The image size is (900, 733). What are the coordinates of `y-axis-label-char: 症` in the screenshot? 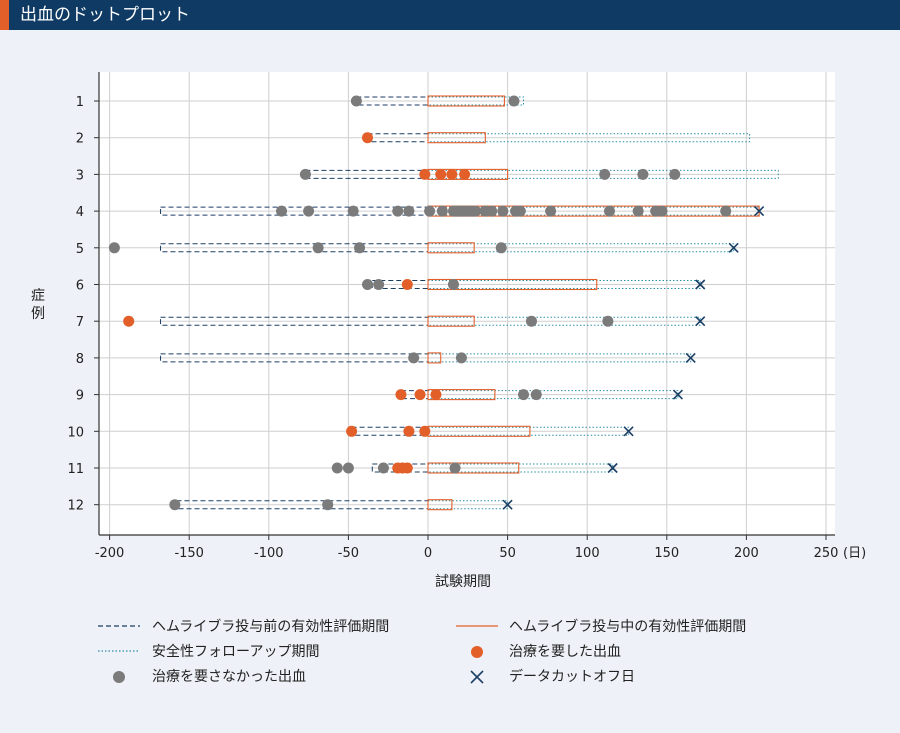 It's located at (38, 296).